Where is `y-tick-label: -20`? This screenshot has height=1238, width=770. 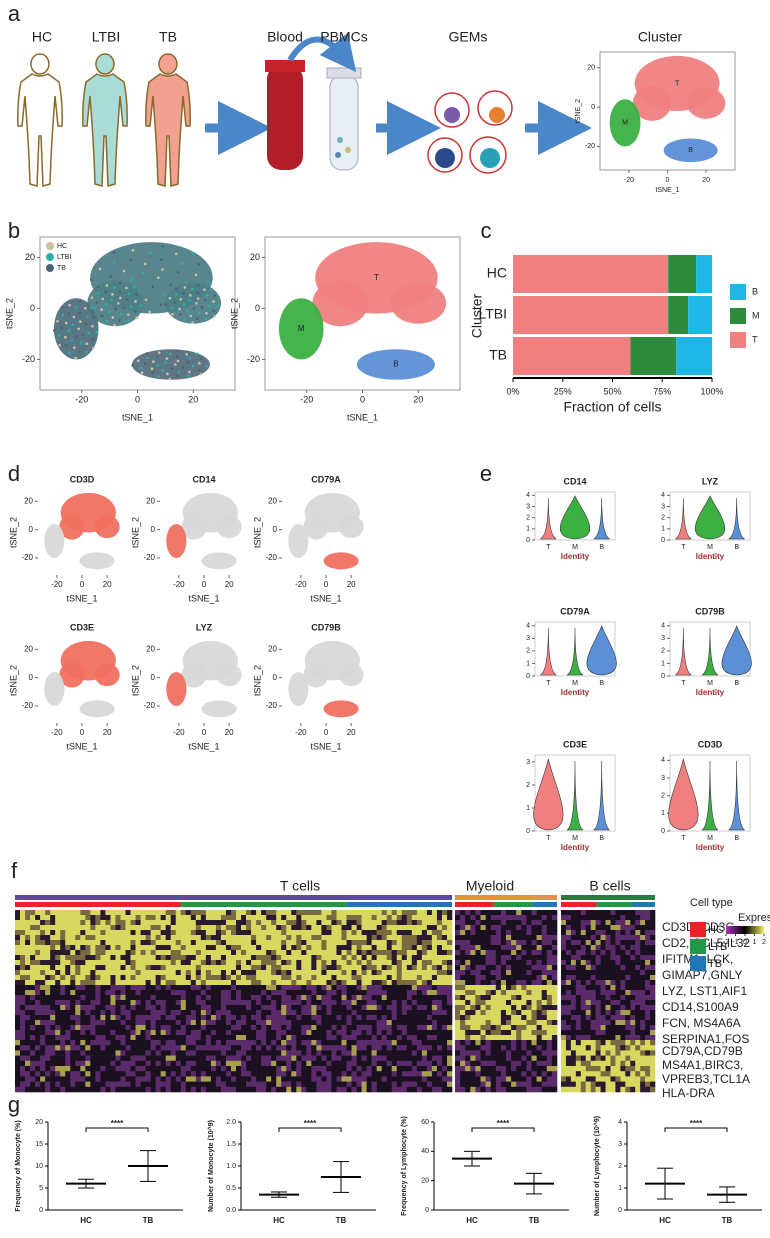 y-tick-label: -20 is located at coordinates (590, 146).